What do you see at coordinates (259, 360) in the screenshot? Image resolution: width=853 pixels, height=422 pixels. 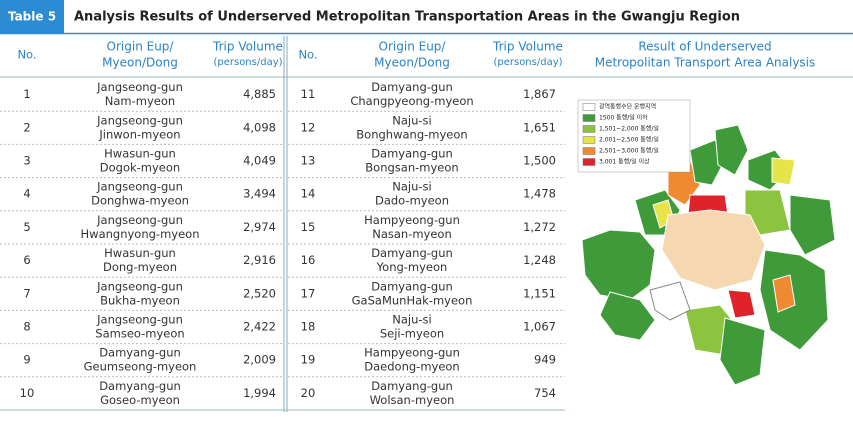 I see `trip-volume: 2,009` at bounding box center [259, 360].